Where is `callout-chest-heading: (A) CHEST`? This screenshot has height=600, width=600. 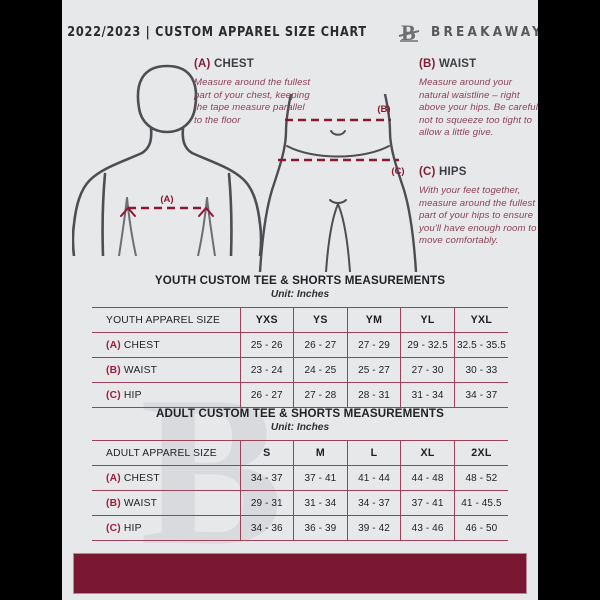 callout-chest-heading: (A) CHEST is located at coordinates (254, 64).